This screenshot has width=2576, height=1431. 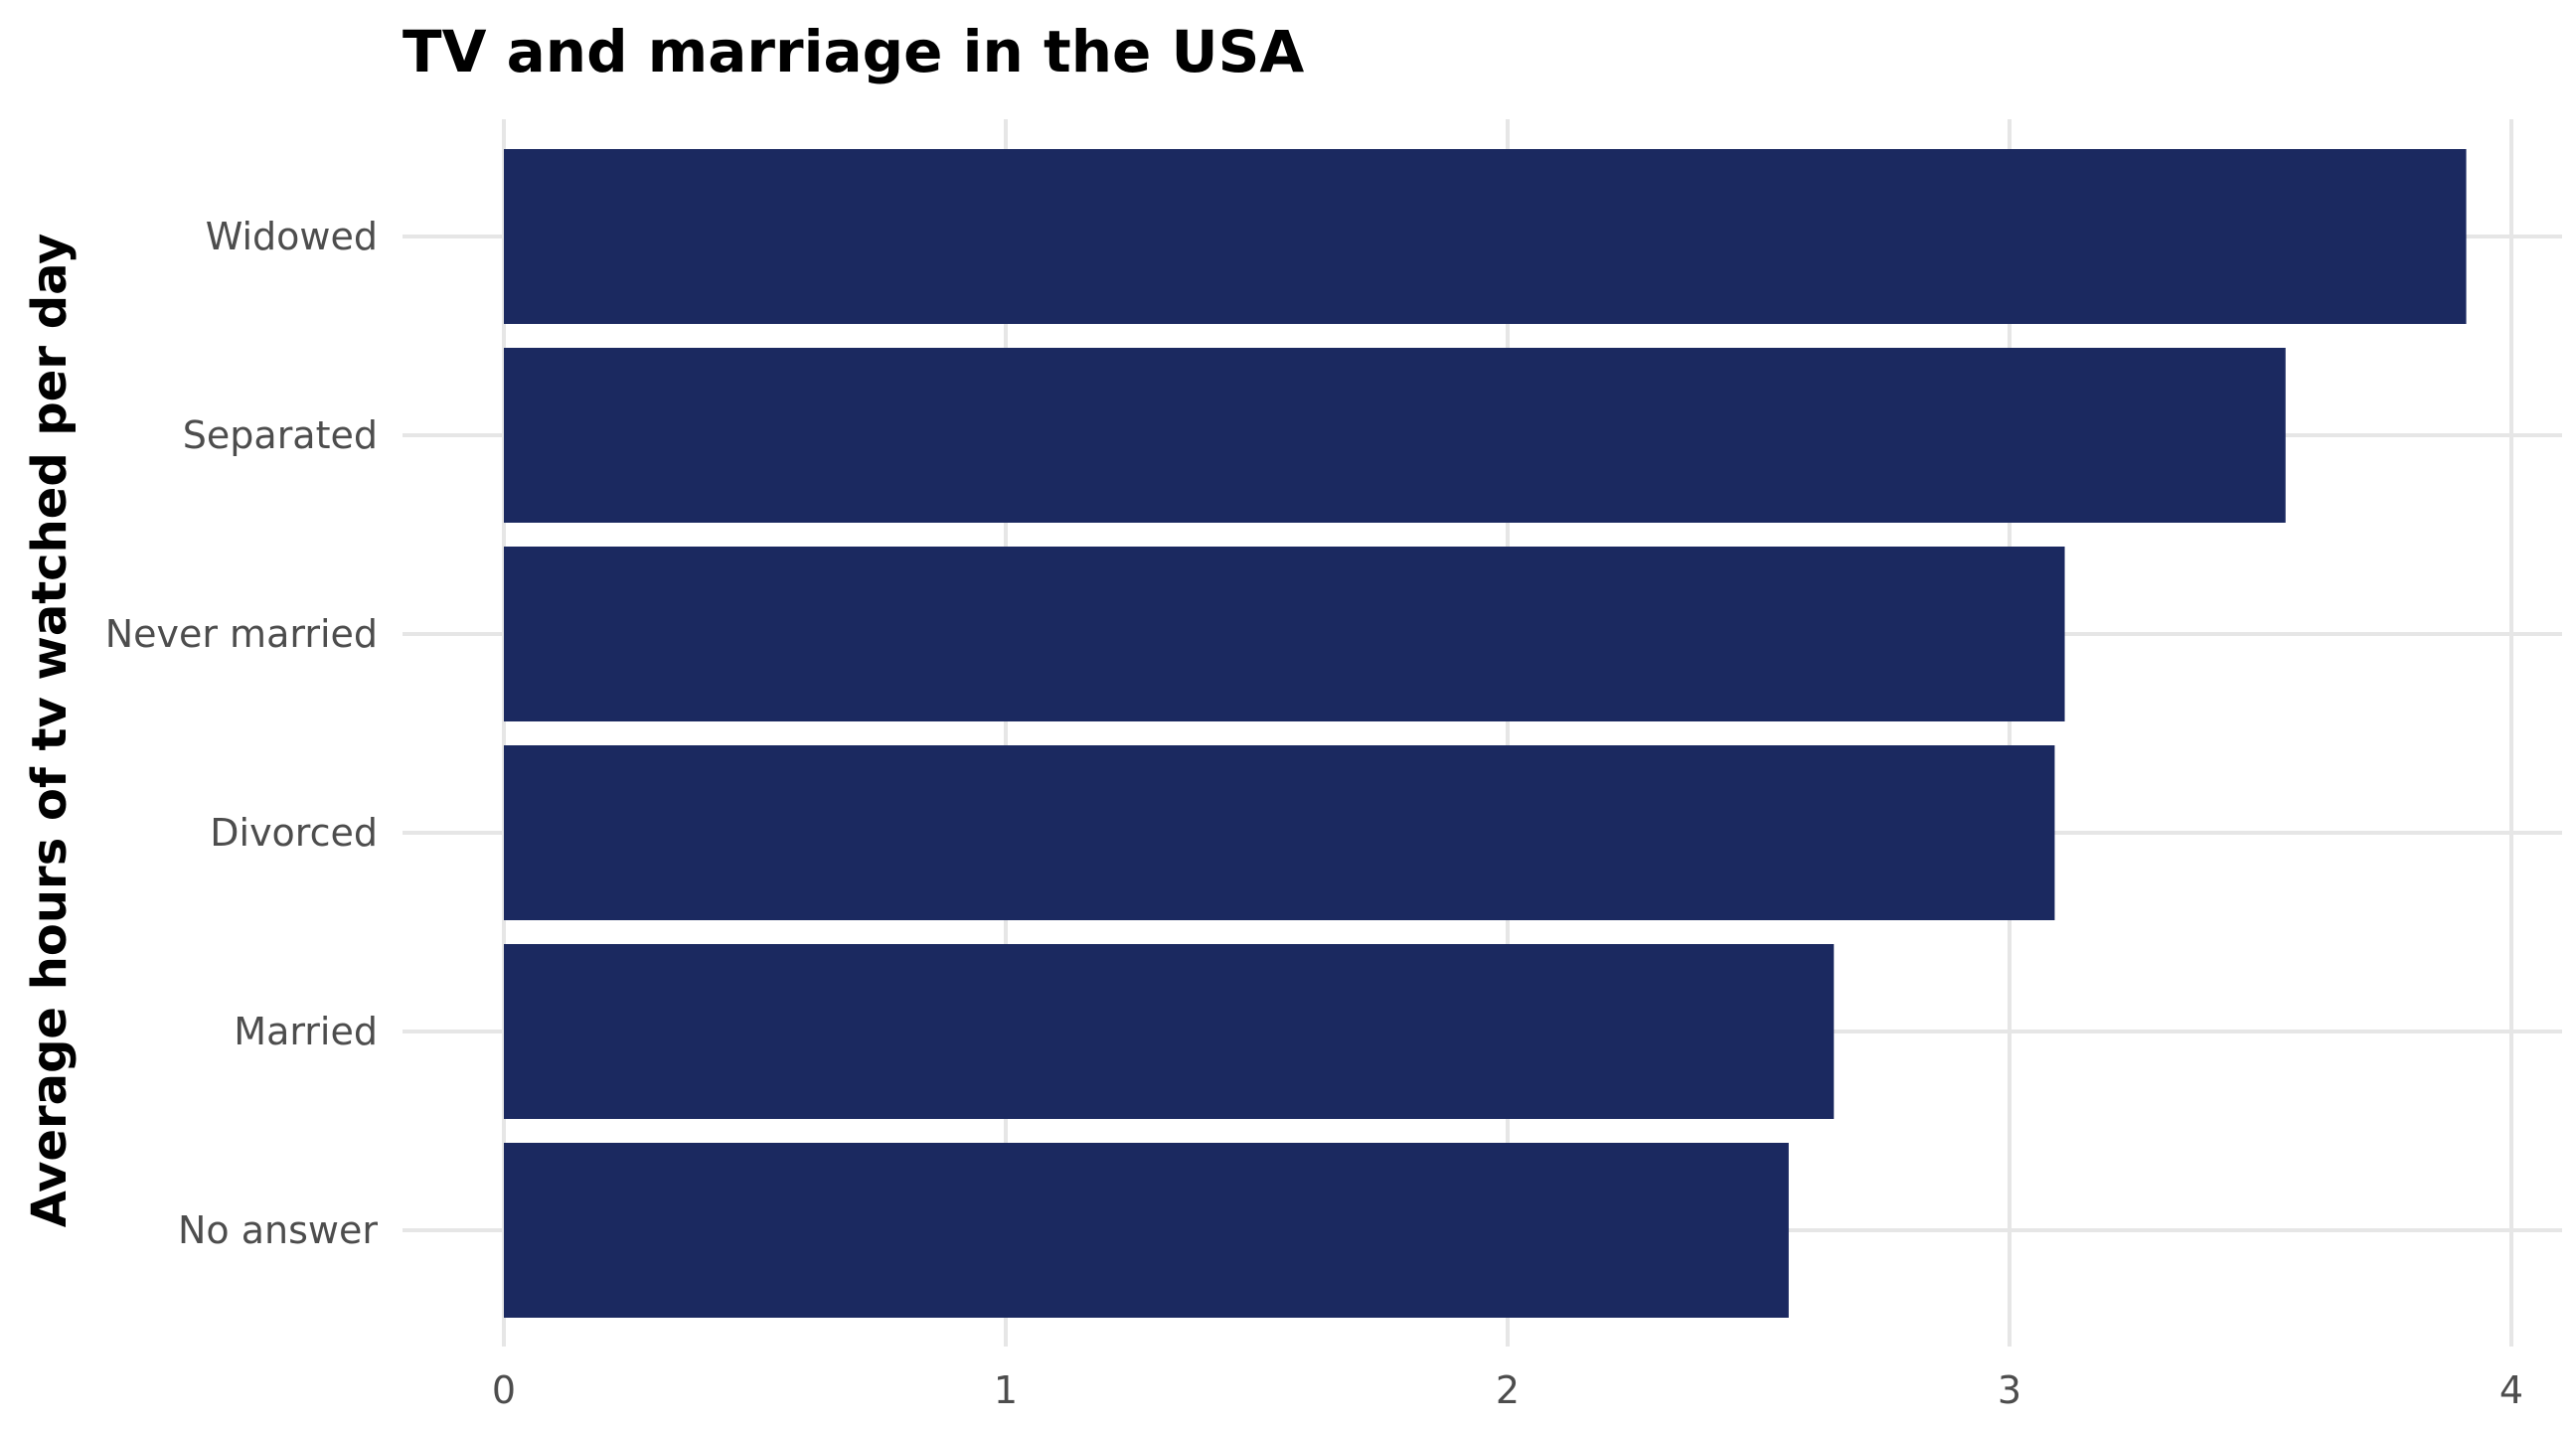 What do you see at coordinates (241, 634) in the screenshot?
I see `y-tick-label: Never married` at bounding box center [241, 634].